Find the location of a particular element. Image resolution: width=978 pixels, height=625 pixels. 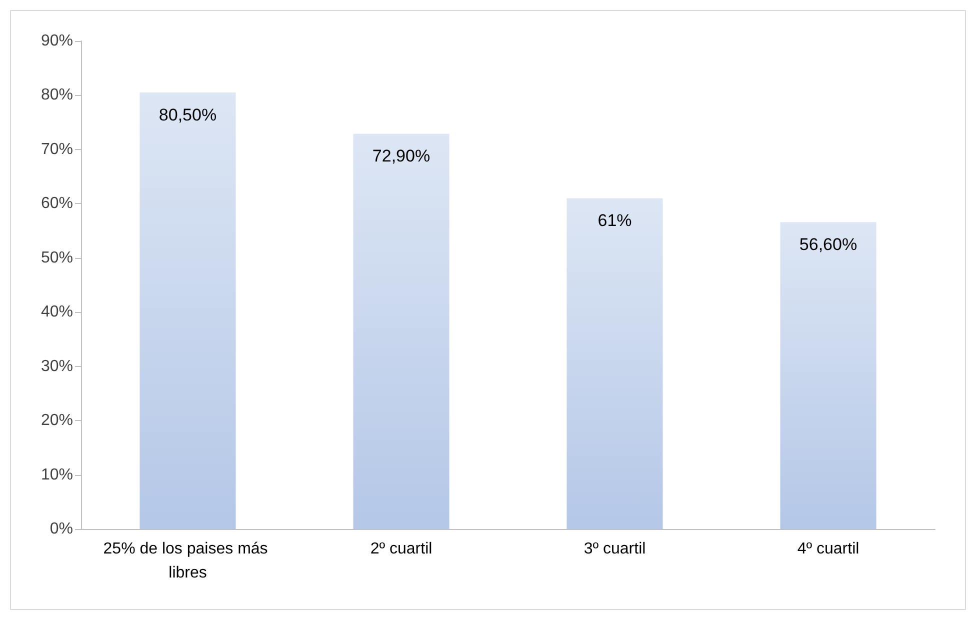

y-tick-label: 20% is located at coordinates (56, 421).